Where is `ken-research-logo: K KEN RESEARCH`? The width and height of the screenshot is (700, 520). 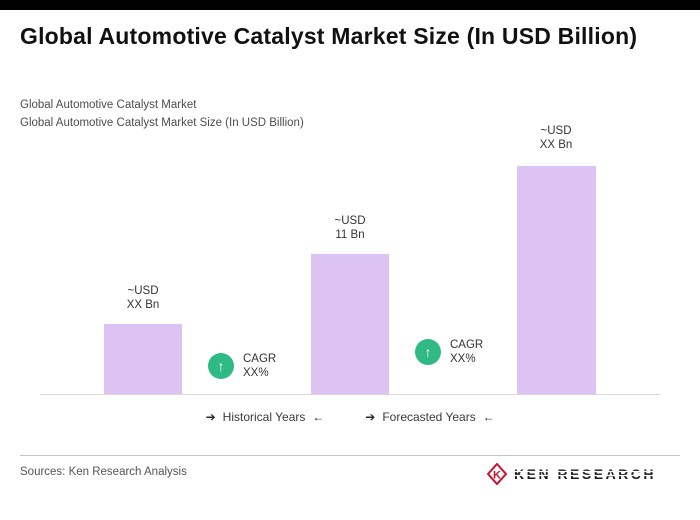 ken-research-logo: K KEN RESEARCH is located at coordinates (572, 474).